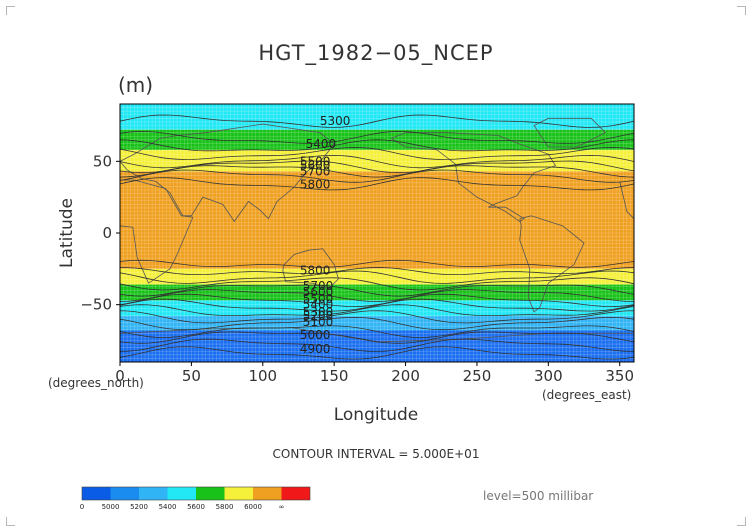 The width and height of the screenshot is (752, 532). Describe the element at coordinates (405, 376) in the screenshot. I see `x-tick-label: 200` at that location.